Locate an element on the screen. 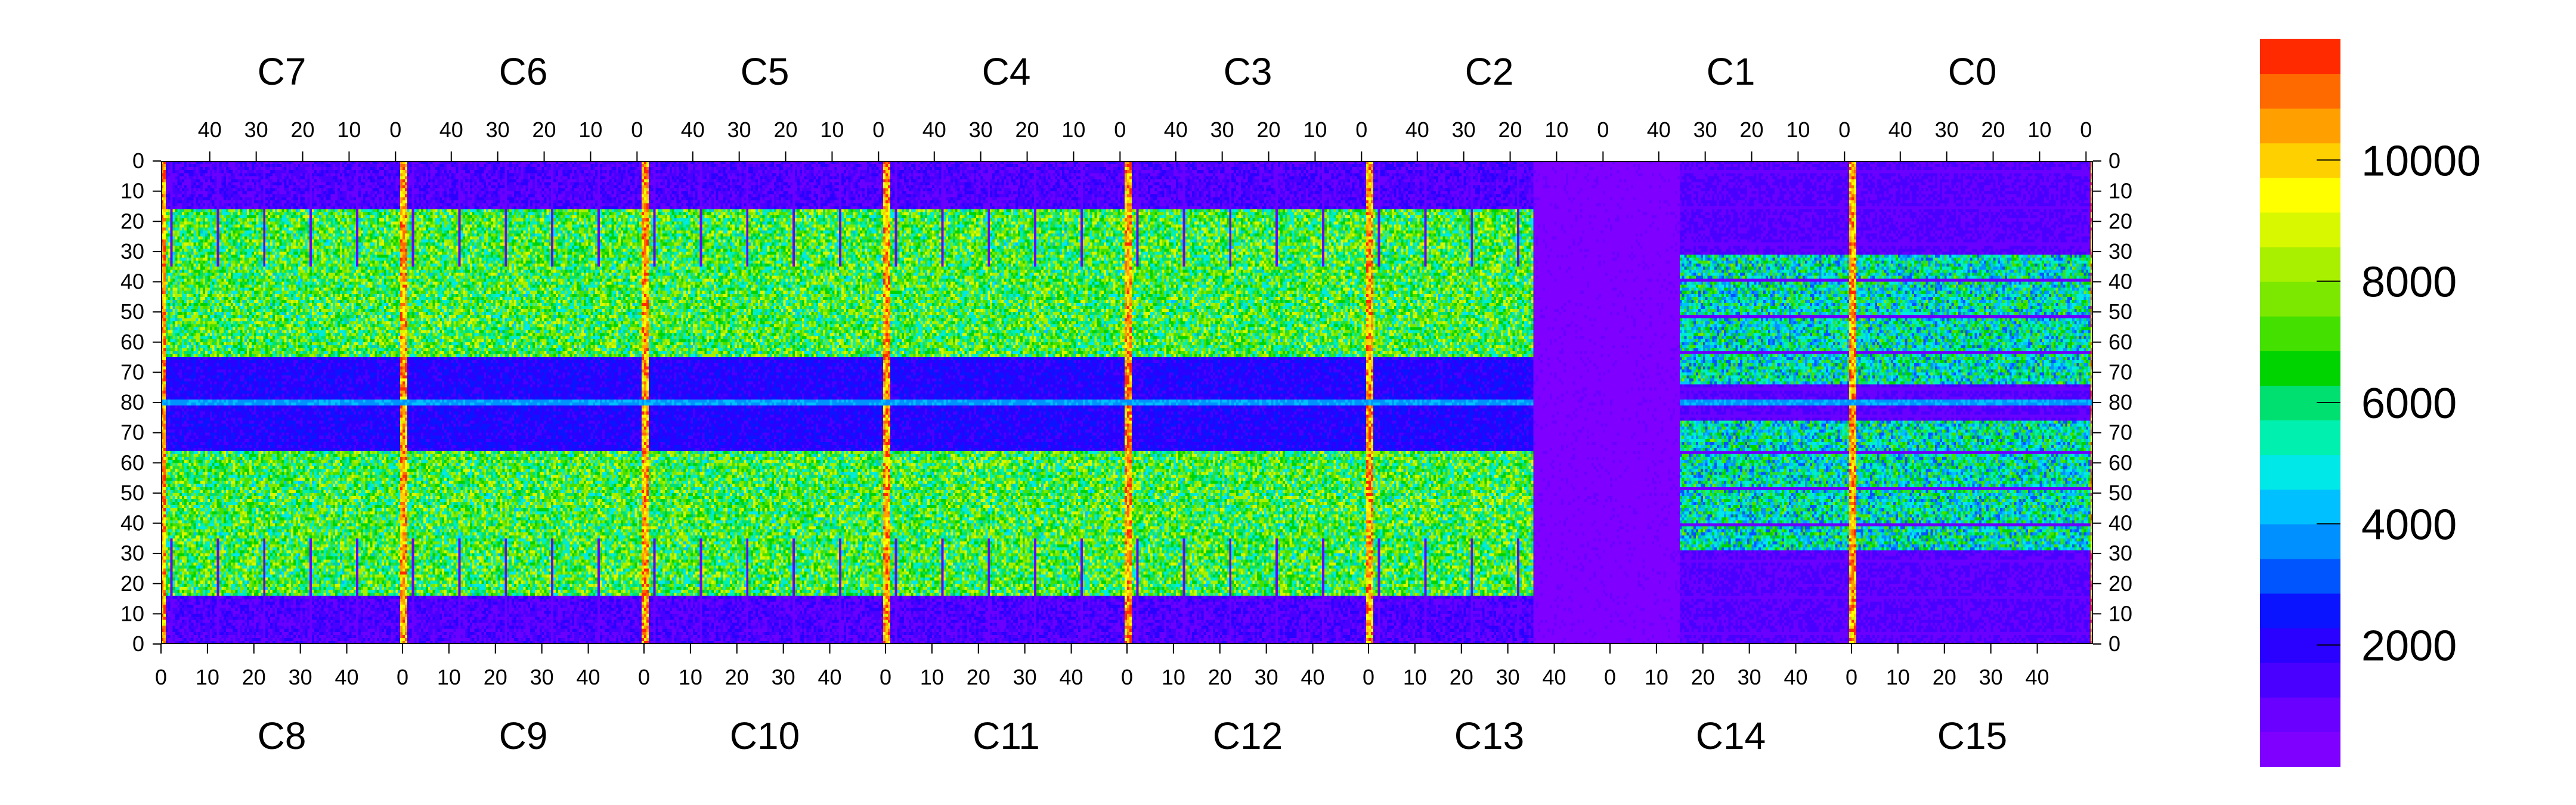  bottom-chip-label-c8: C8 is located at coordinates (282, 735).